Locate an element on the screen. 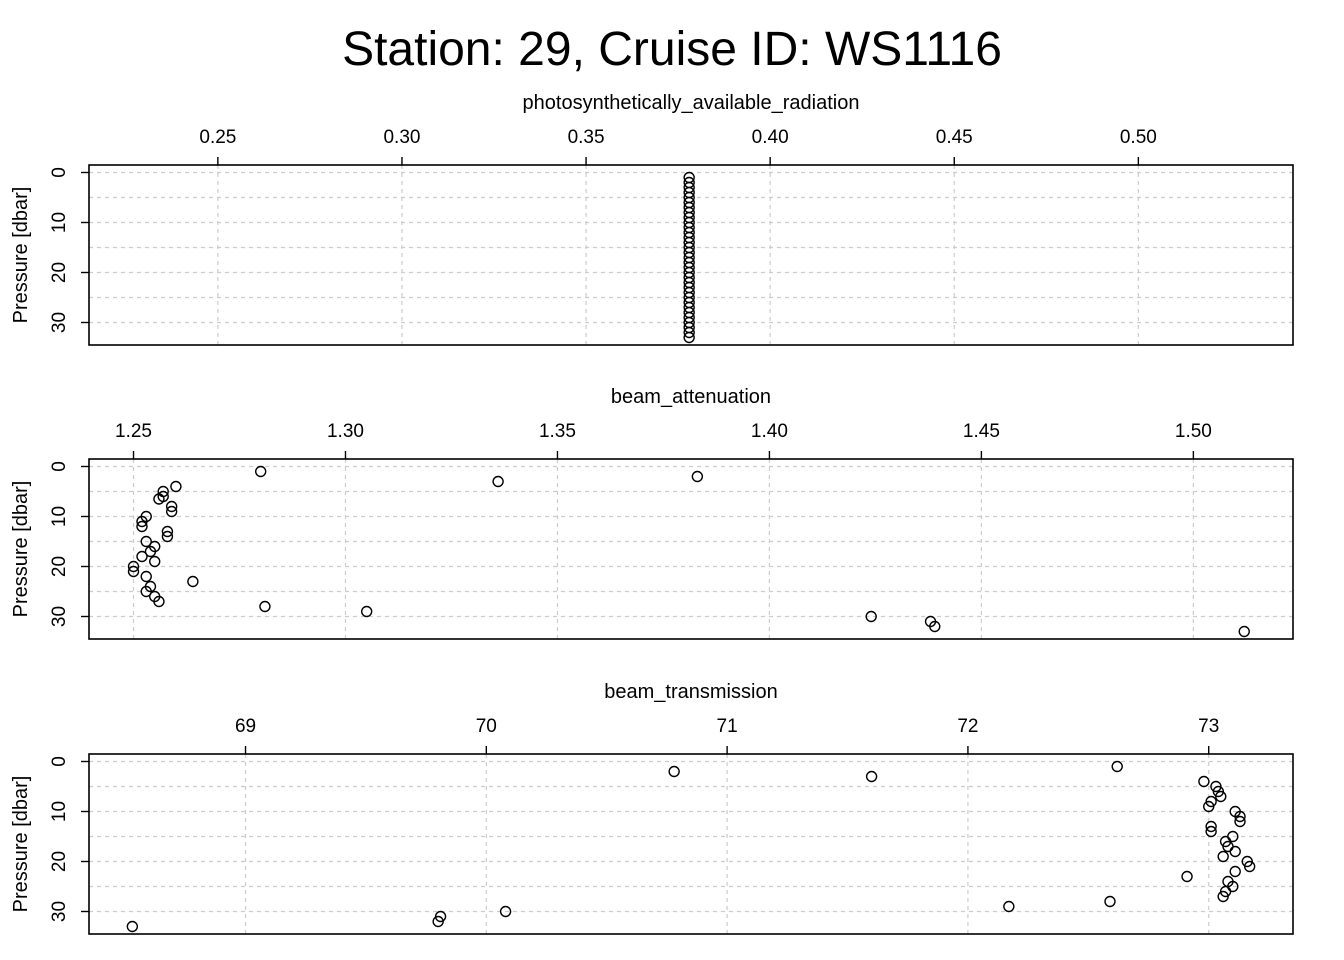 The width and height of the screenshot is (1344, 960). panel2-ytick-label-2: 20 is located at coordinates (59, 566).